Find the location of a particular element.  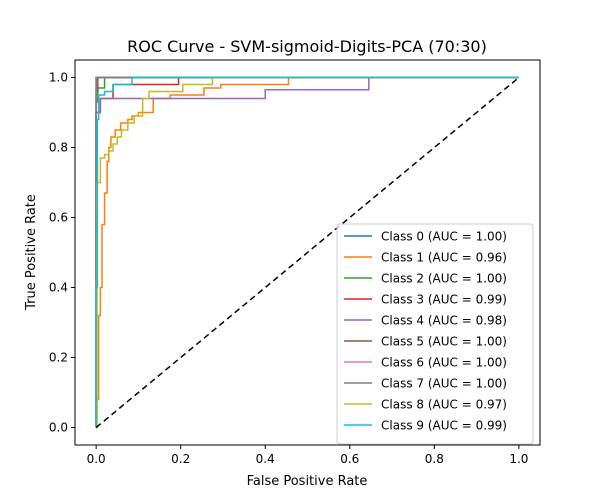

x-tick-label: 0.6 is located at coordinates (349, 459).